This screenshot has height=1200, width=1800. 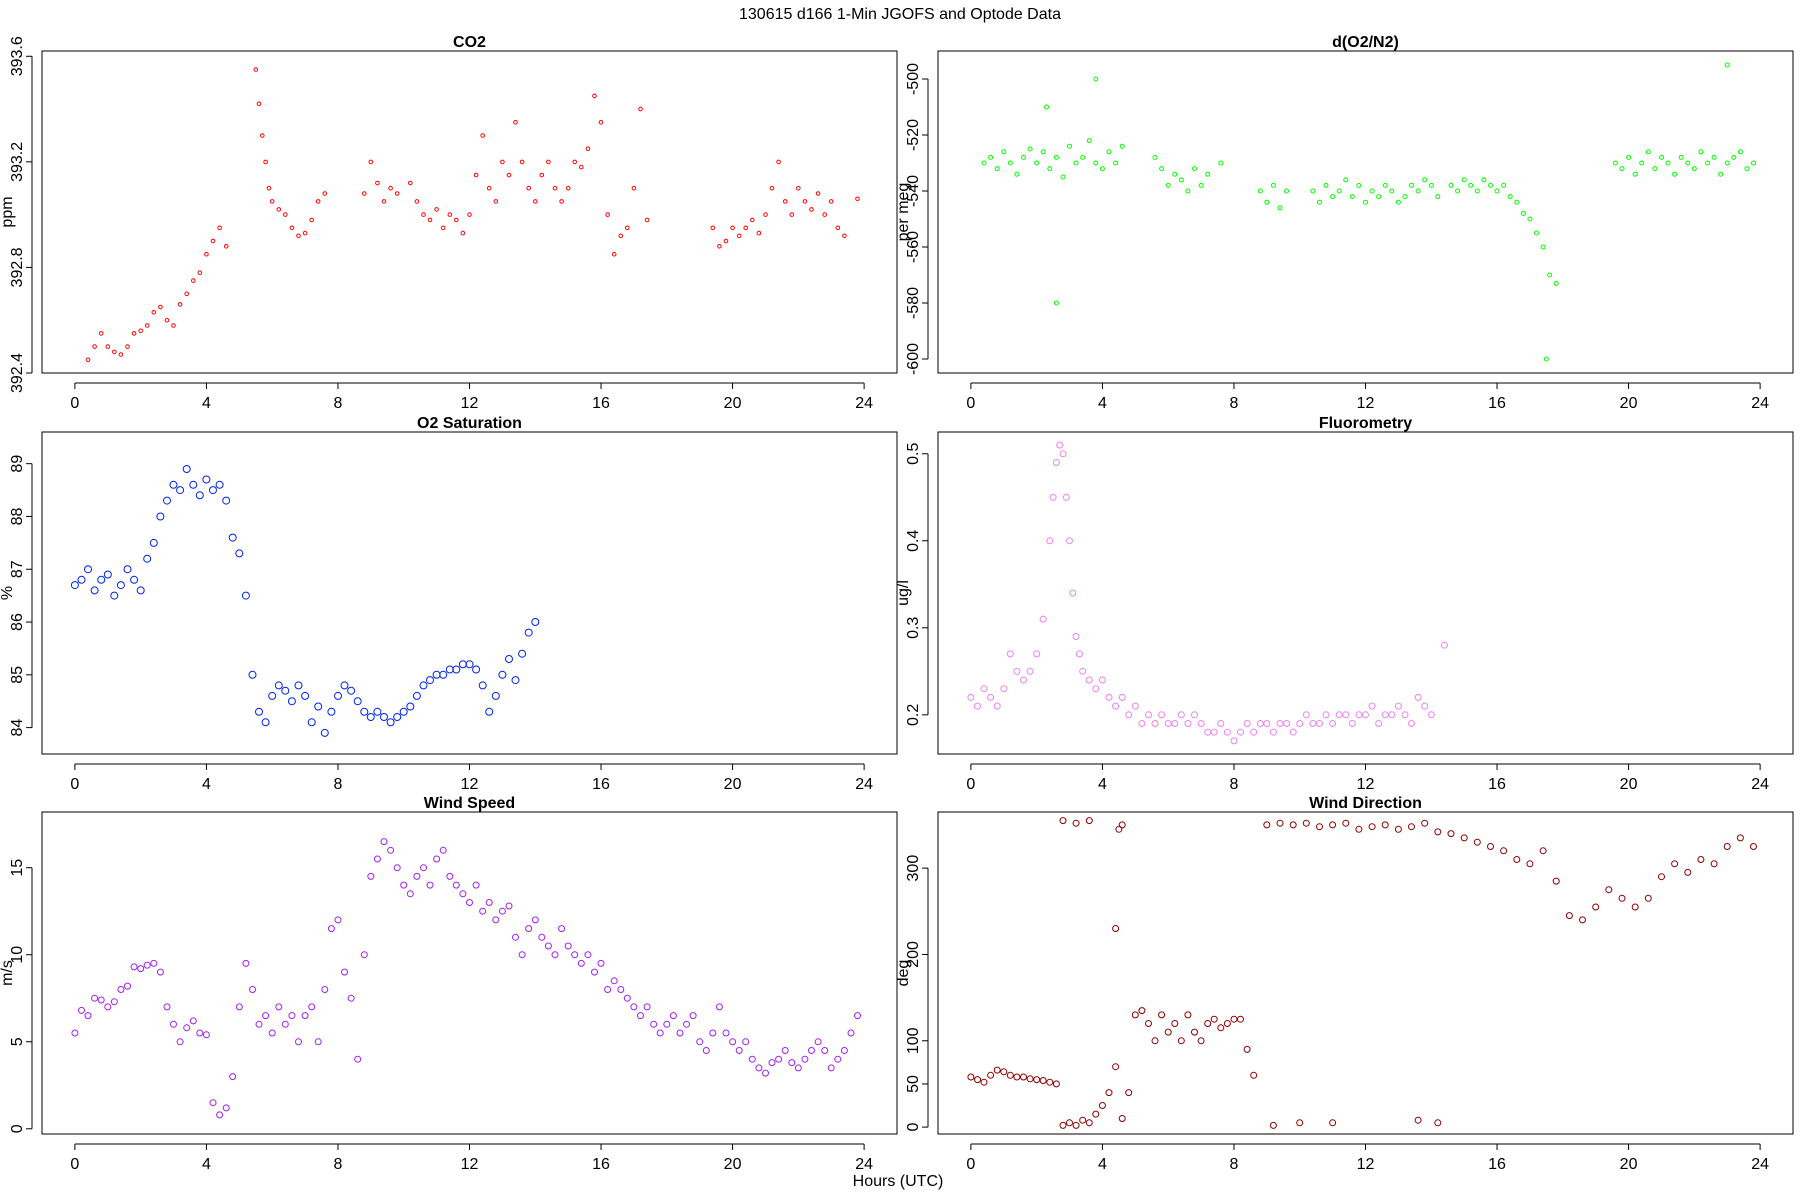 I want to click on y-tick-label: -540, so click(x=913, y=191).